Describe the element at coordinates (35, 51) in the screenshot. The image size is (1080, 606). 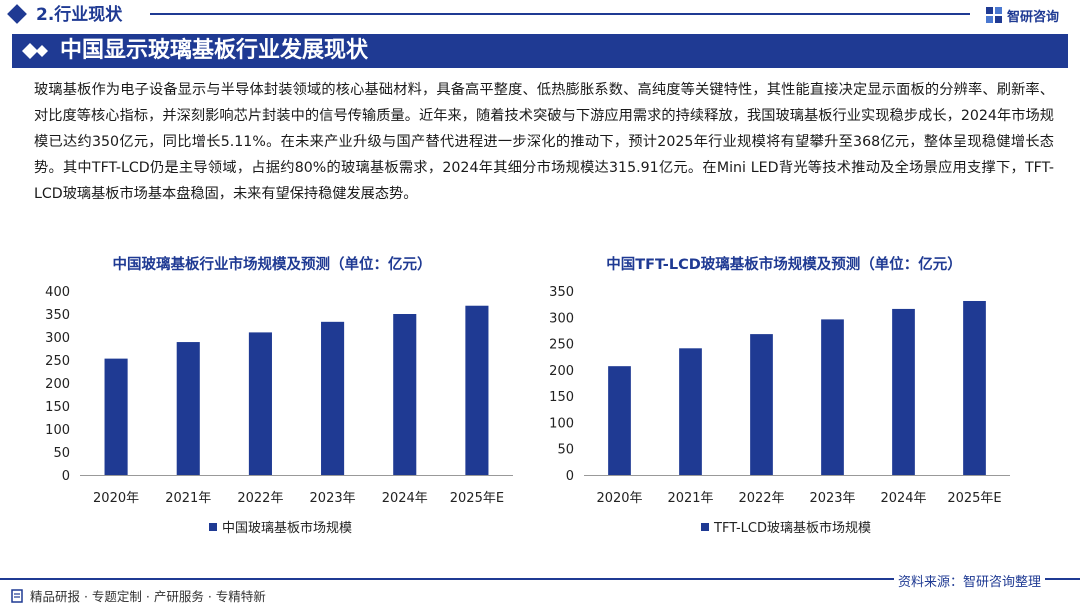
I see `double-diamond-icon` at that location.